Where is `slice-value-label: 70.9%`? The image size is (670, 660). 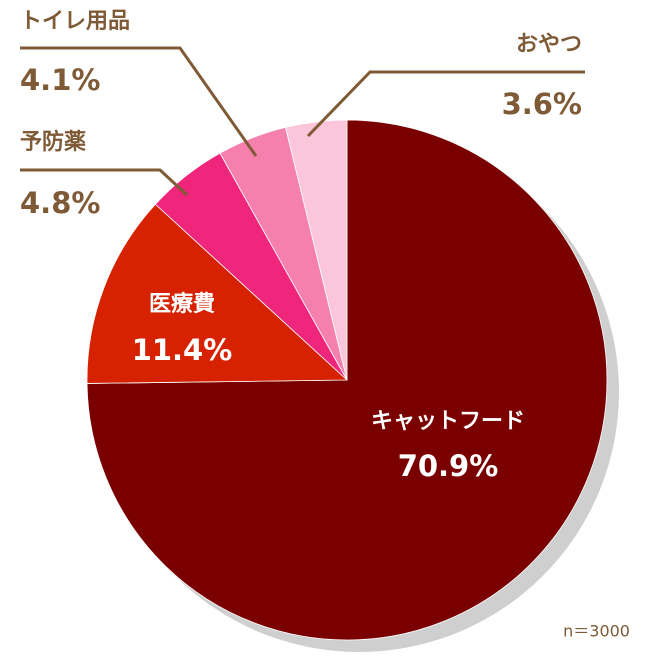
slice-value-label: 70.9% is located at coordinates (448, 466).